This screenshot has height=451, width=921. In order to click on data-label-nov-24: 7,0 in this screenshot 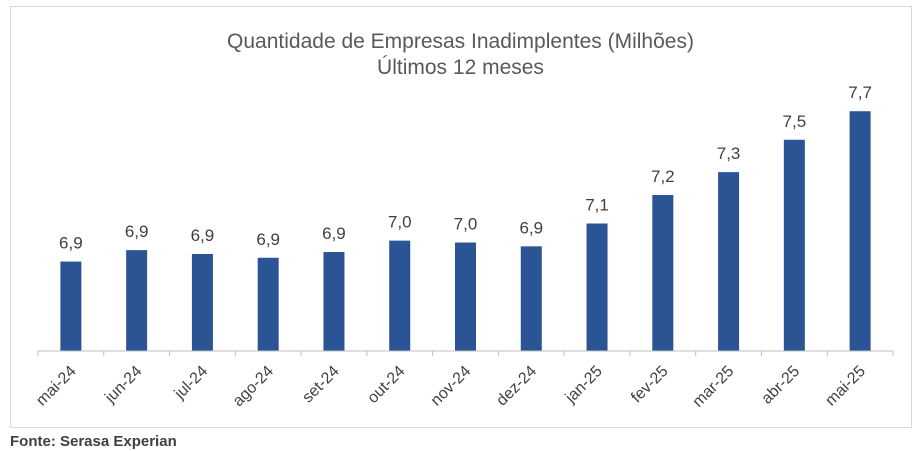, I will do `click(466, 224)`.